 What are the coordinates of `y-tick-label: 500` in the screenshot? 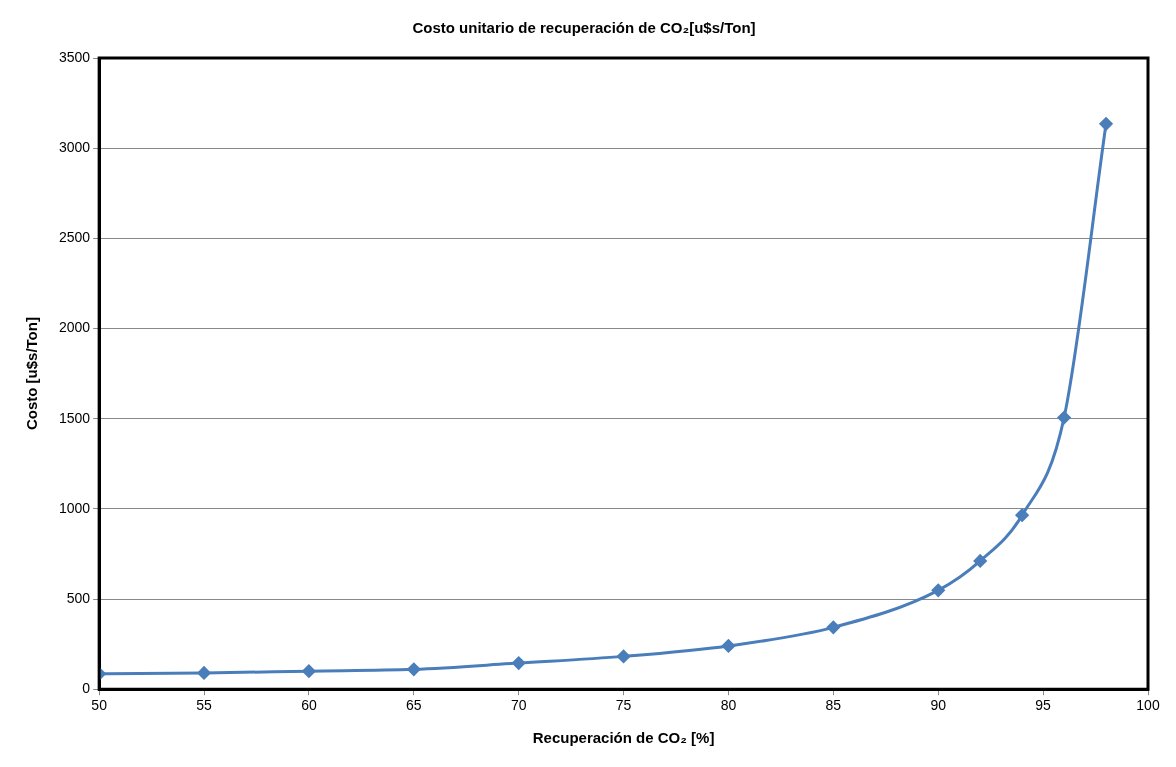 It's located at (78, 597).